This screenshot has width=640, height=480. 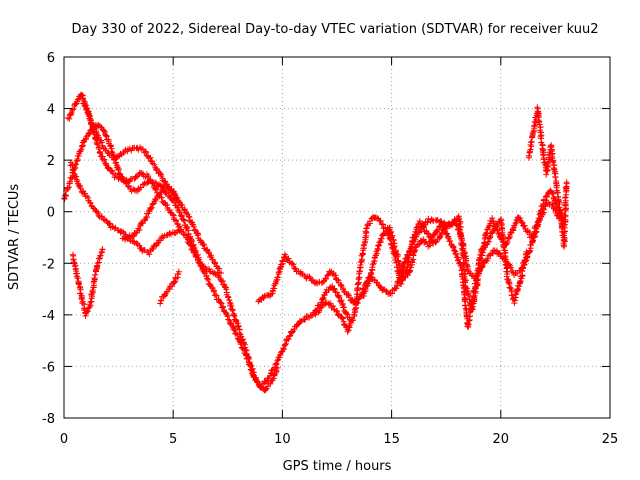 I want to click on x-tick-label: 10, so click(x=282, y=439).